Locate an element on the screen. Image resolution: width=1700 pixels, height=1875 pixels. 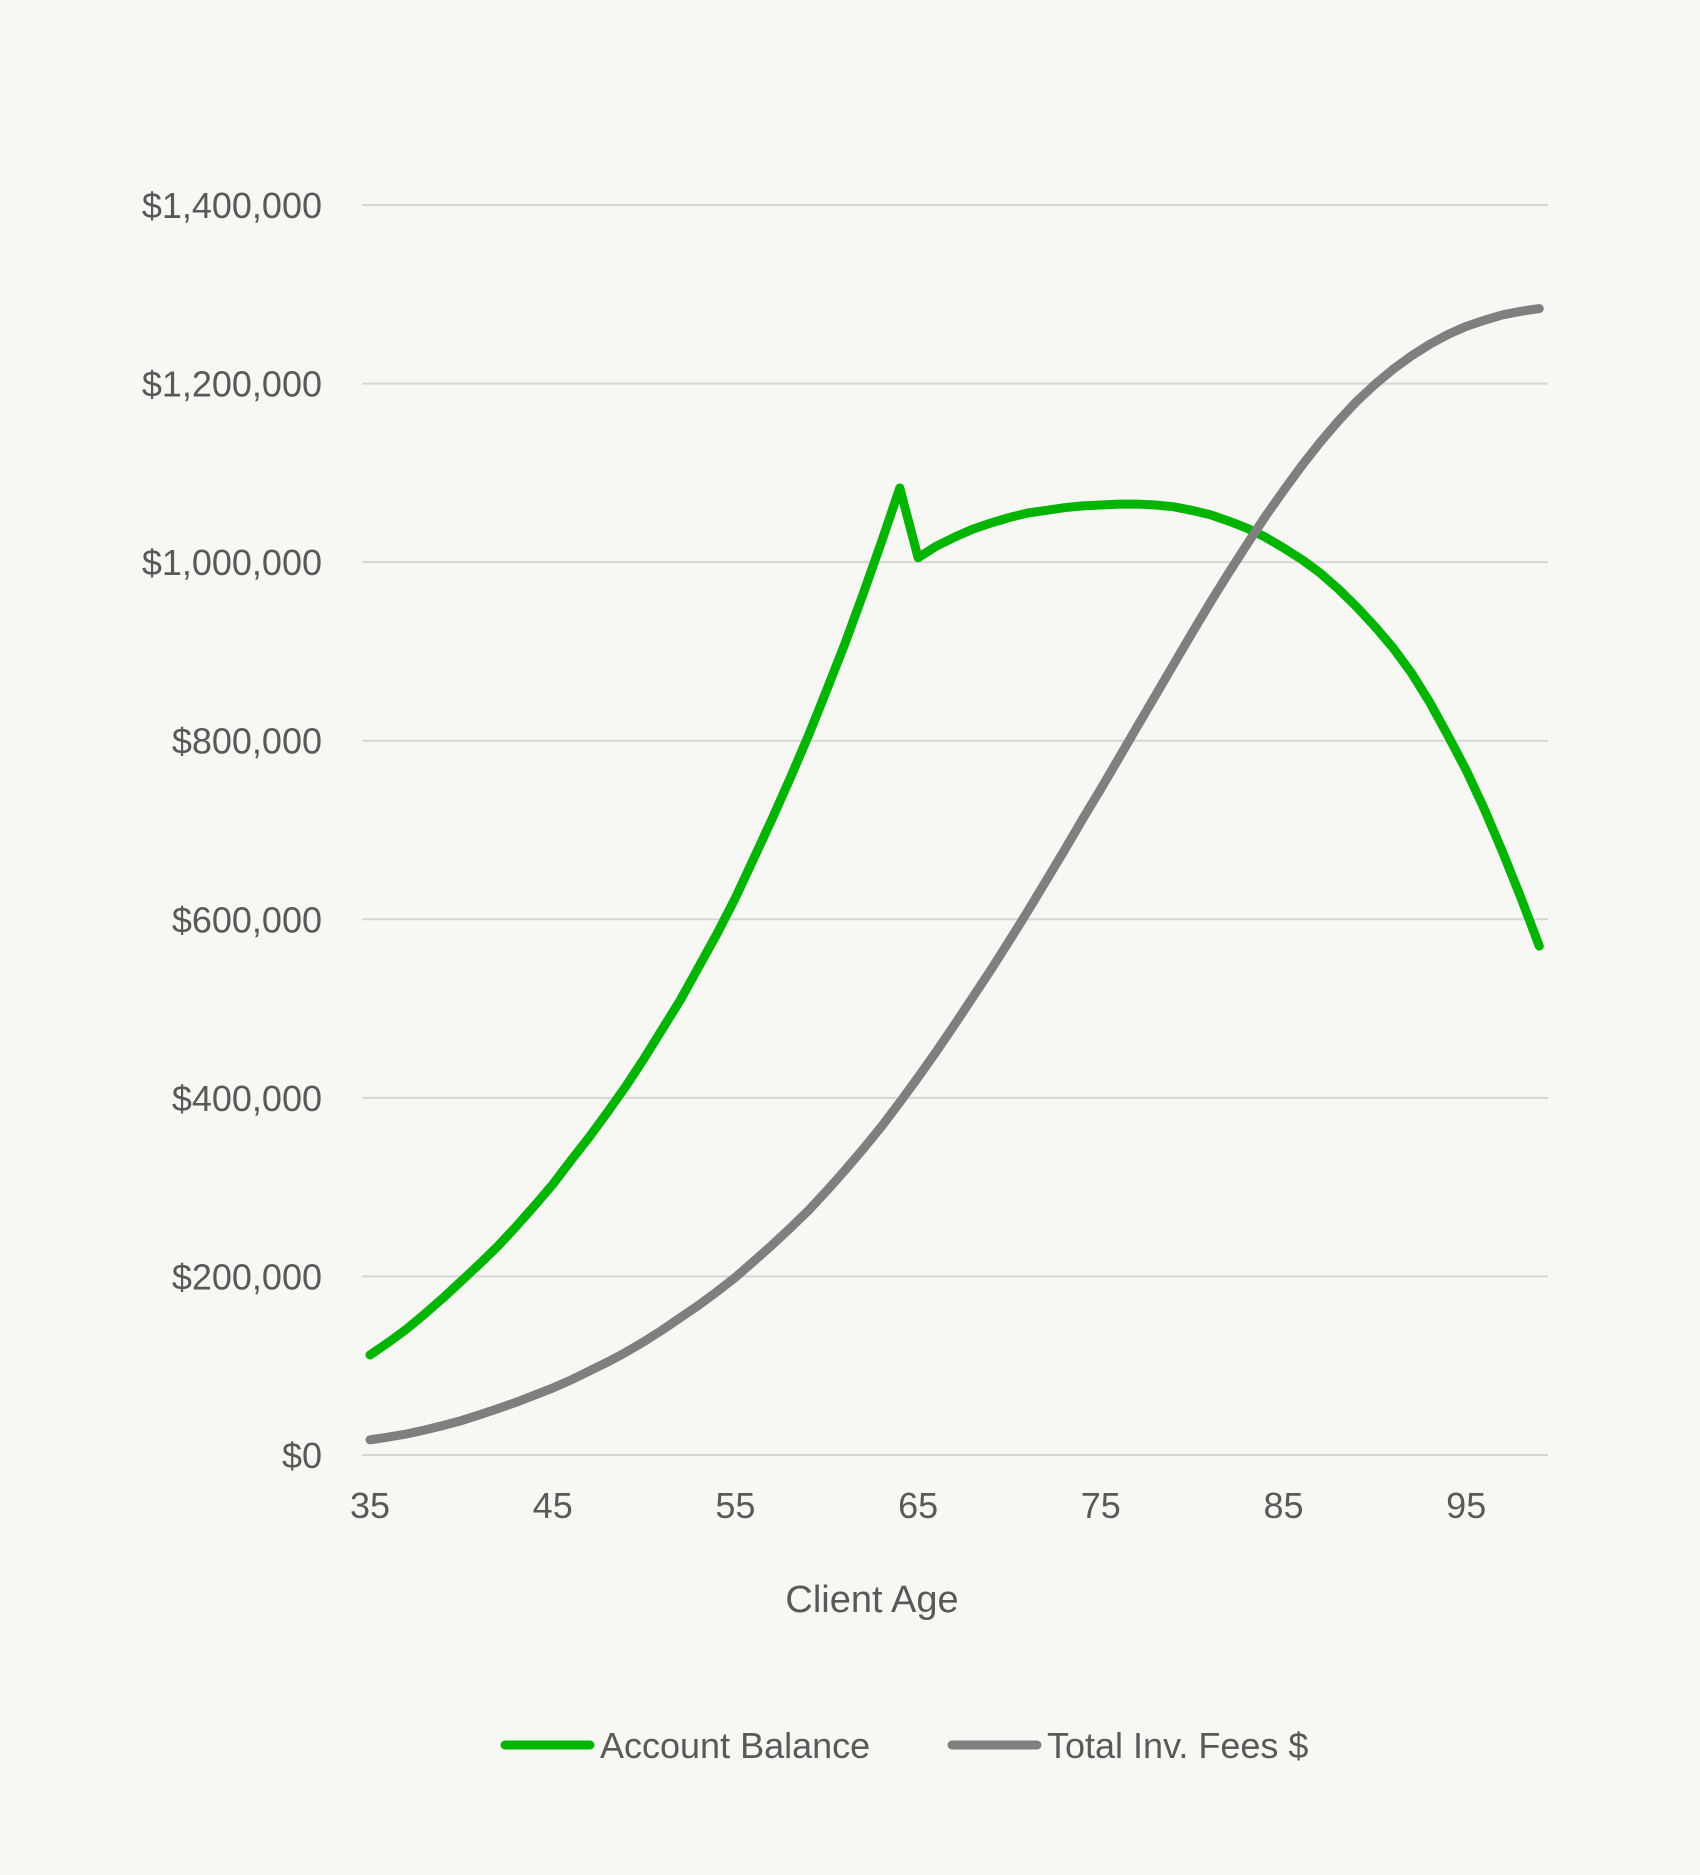
x-tick-label: 55 is located at coordinates (735, 1505).